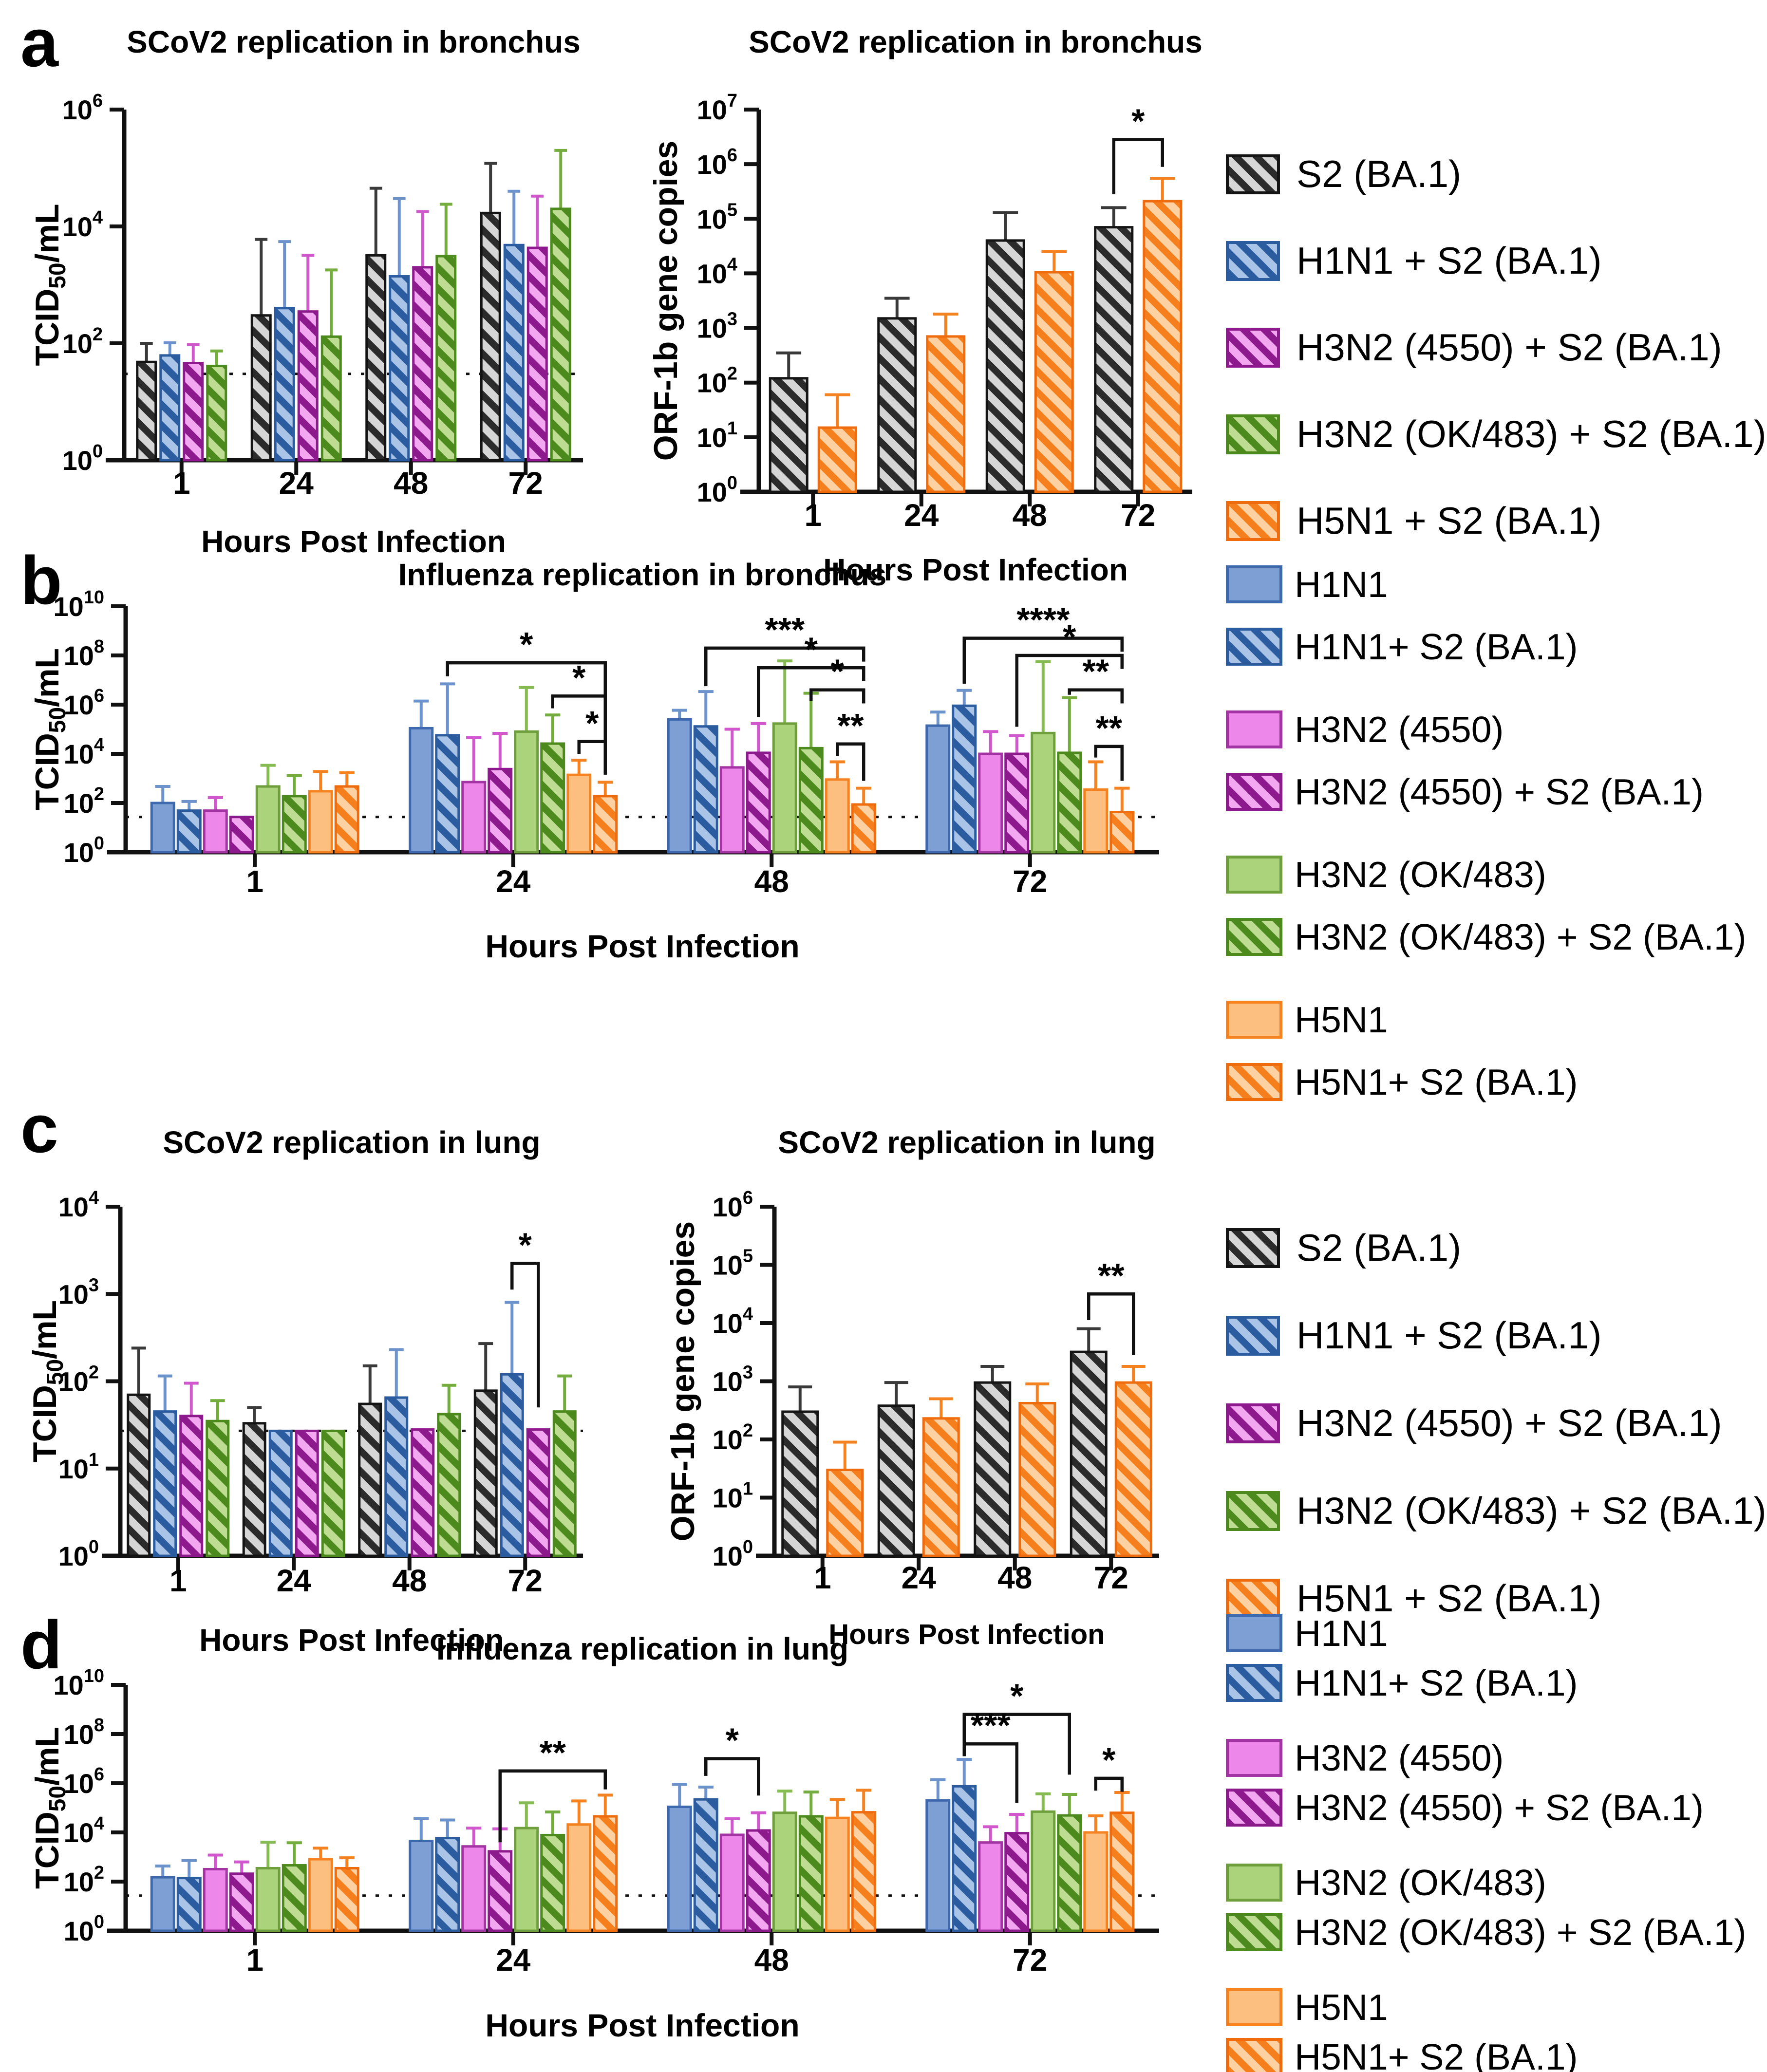 The width and height of the screenshot is (1767, 2072). I want to click on bar-s2-t48, so click(993, 1469).